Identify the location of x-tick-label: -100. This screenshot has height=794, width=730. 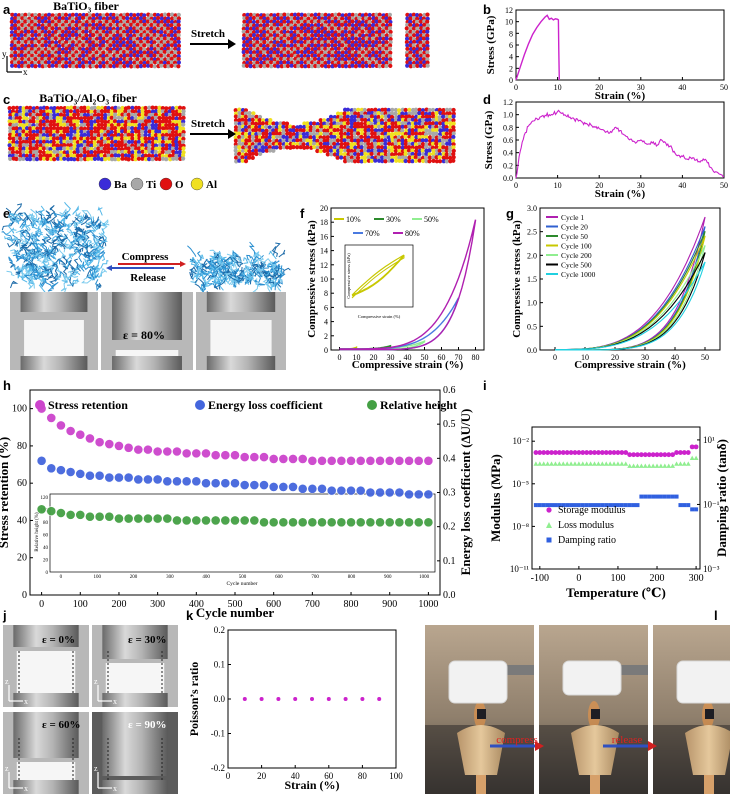
(540, 578).